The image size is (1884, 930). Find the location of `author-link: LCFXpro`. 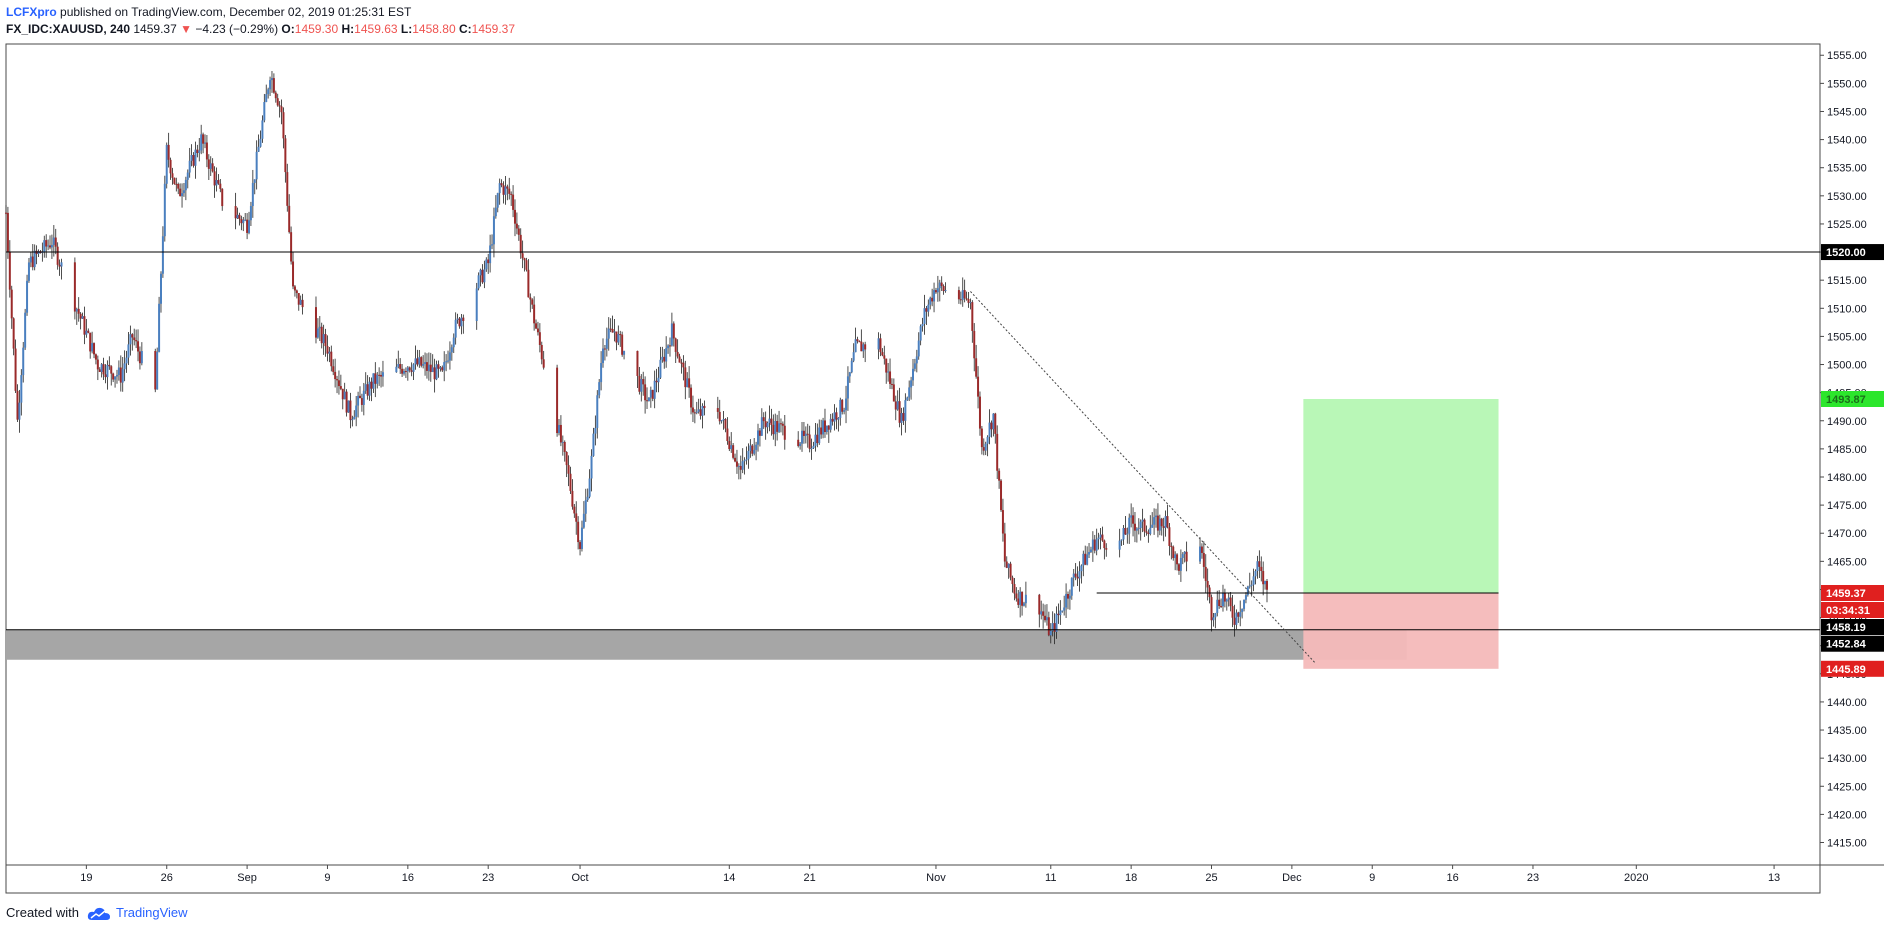

author-link: LCFXpro is located at coordinates (31, 12).